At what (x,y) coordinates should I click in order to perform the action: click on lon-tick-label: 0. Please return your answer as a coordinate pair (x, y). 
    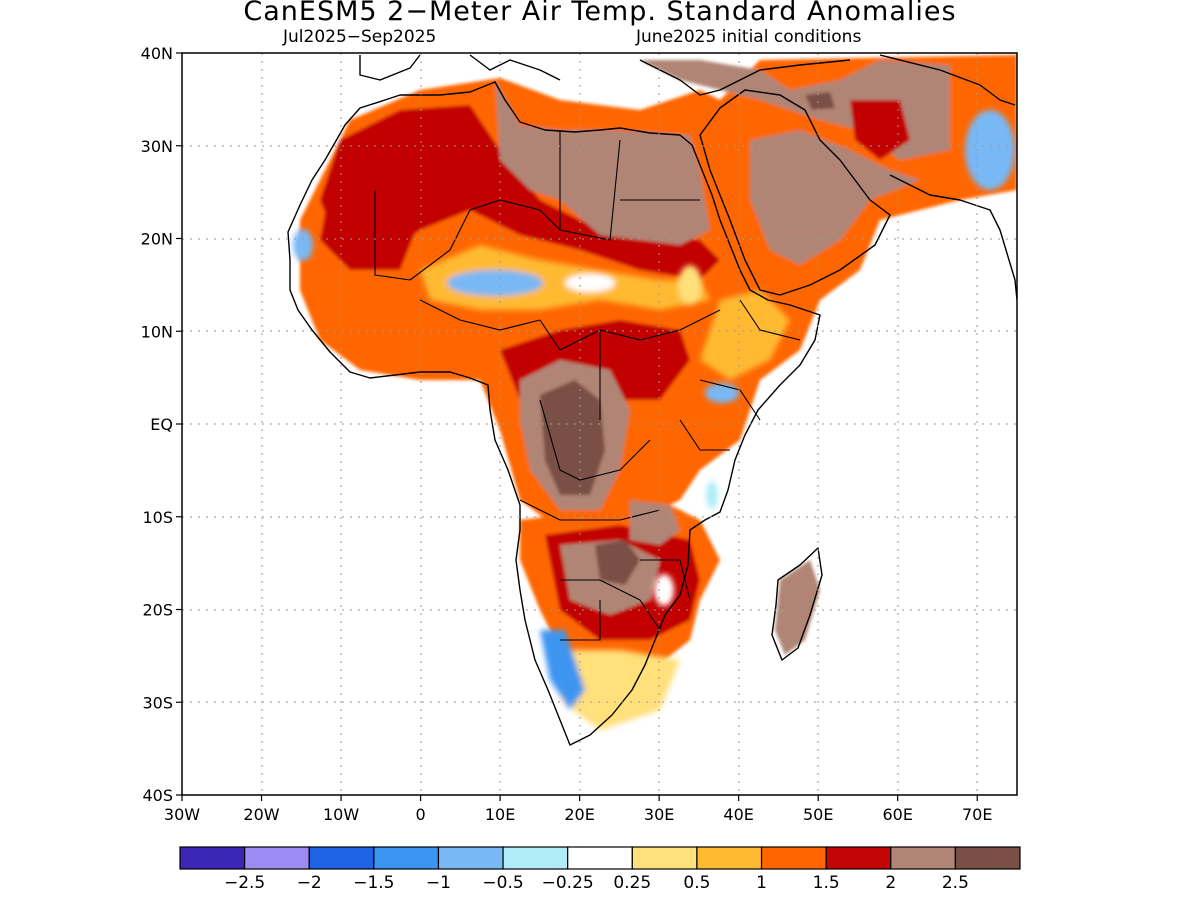
    Looking at the image, I should click on (420, 814).